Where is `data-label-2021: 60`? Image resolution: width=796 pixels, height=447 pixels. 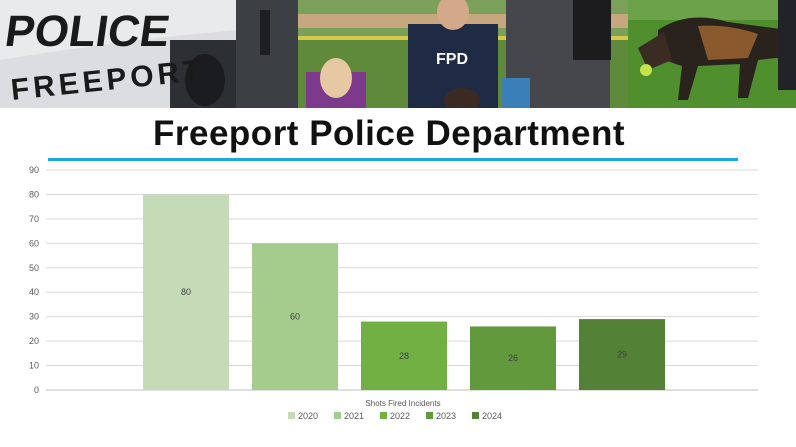
data-label-2021: 60 is located at coordinates (295, 317).